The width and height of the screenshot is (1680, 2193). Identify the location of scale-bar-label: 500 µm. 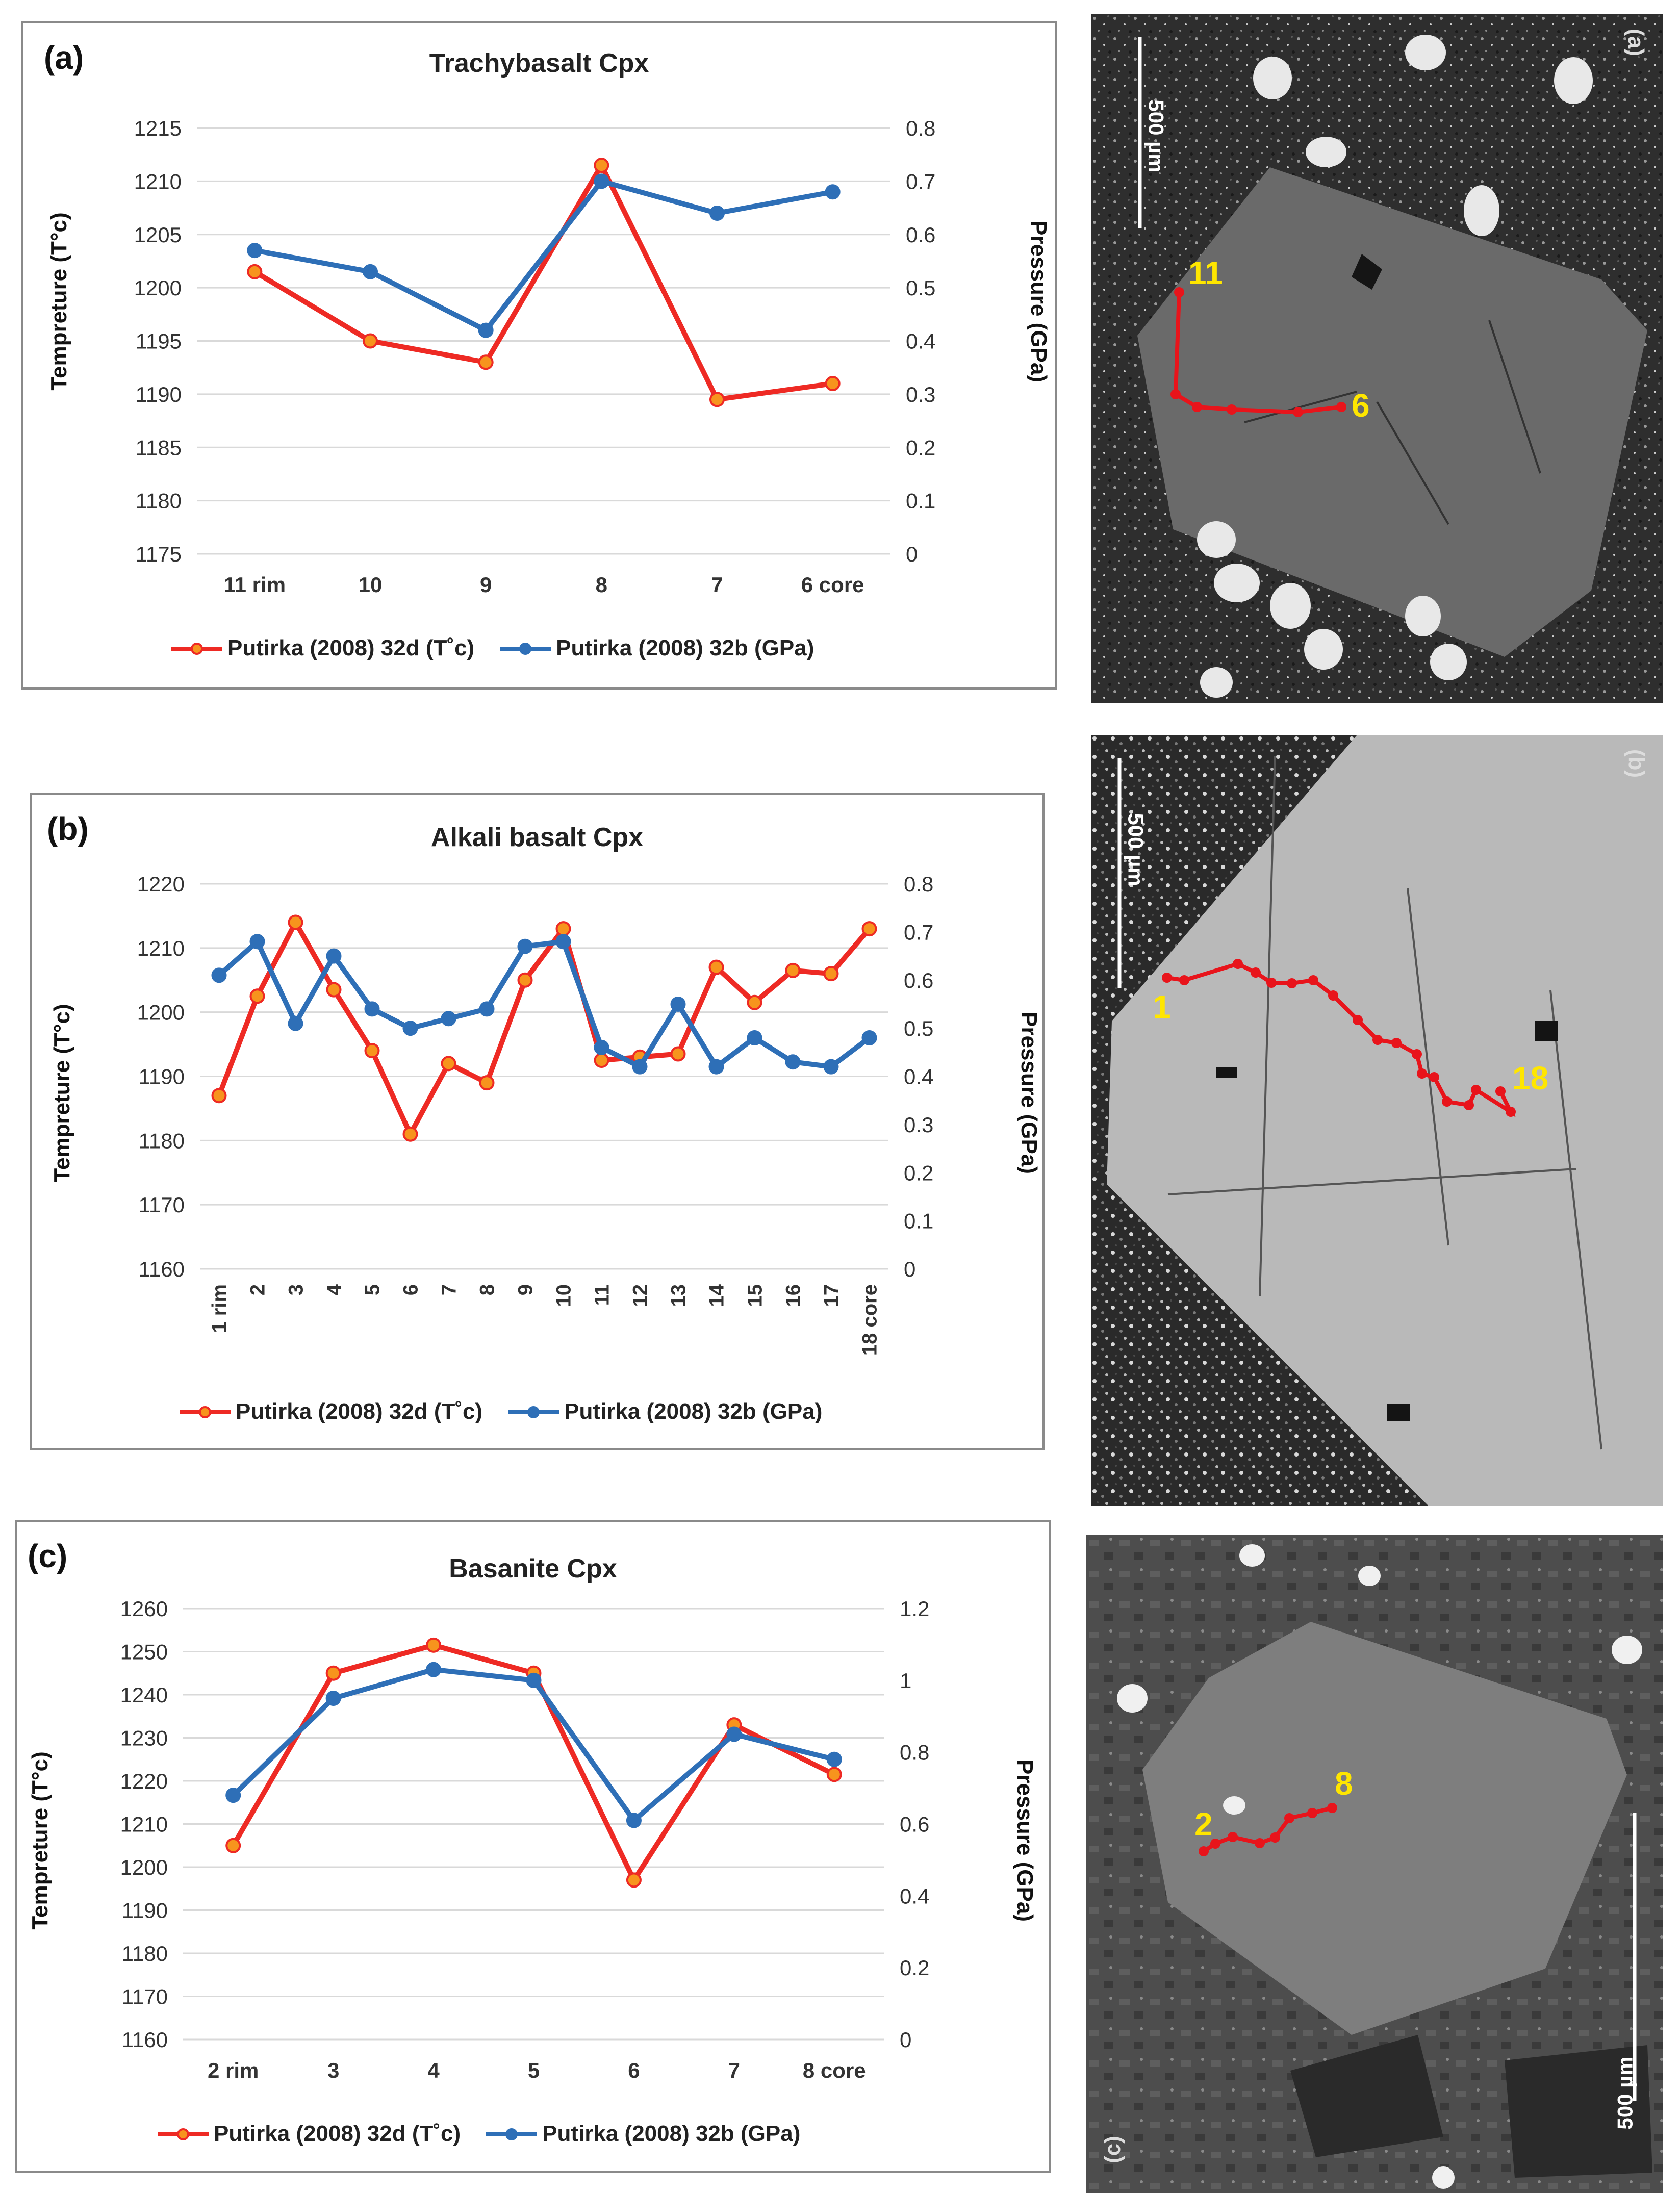
(1625, 2093).